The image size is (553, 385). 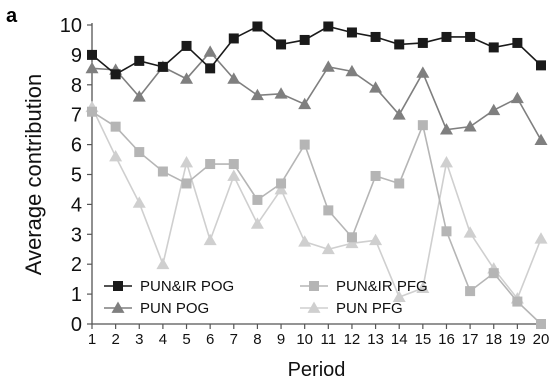 I want to click on x-tick-label: 15, so click(x=422, y=339).